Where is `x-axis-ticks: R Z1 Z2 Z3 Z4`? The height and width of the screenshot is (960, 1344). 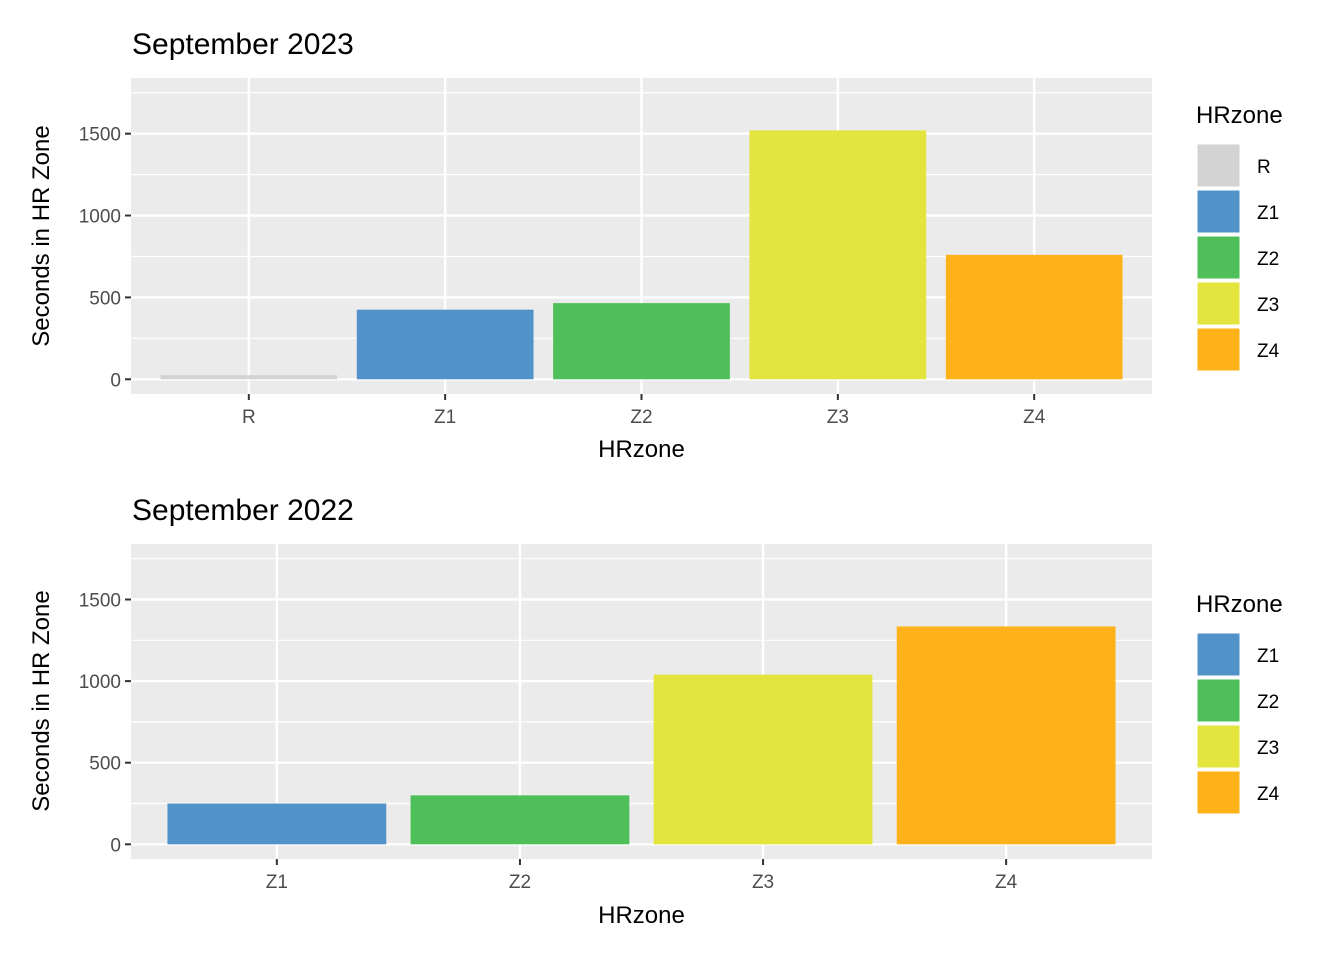
x-axis-ticks: R Z1 Z2 Z3 Z4 is located at coordinates (644, 411).